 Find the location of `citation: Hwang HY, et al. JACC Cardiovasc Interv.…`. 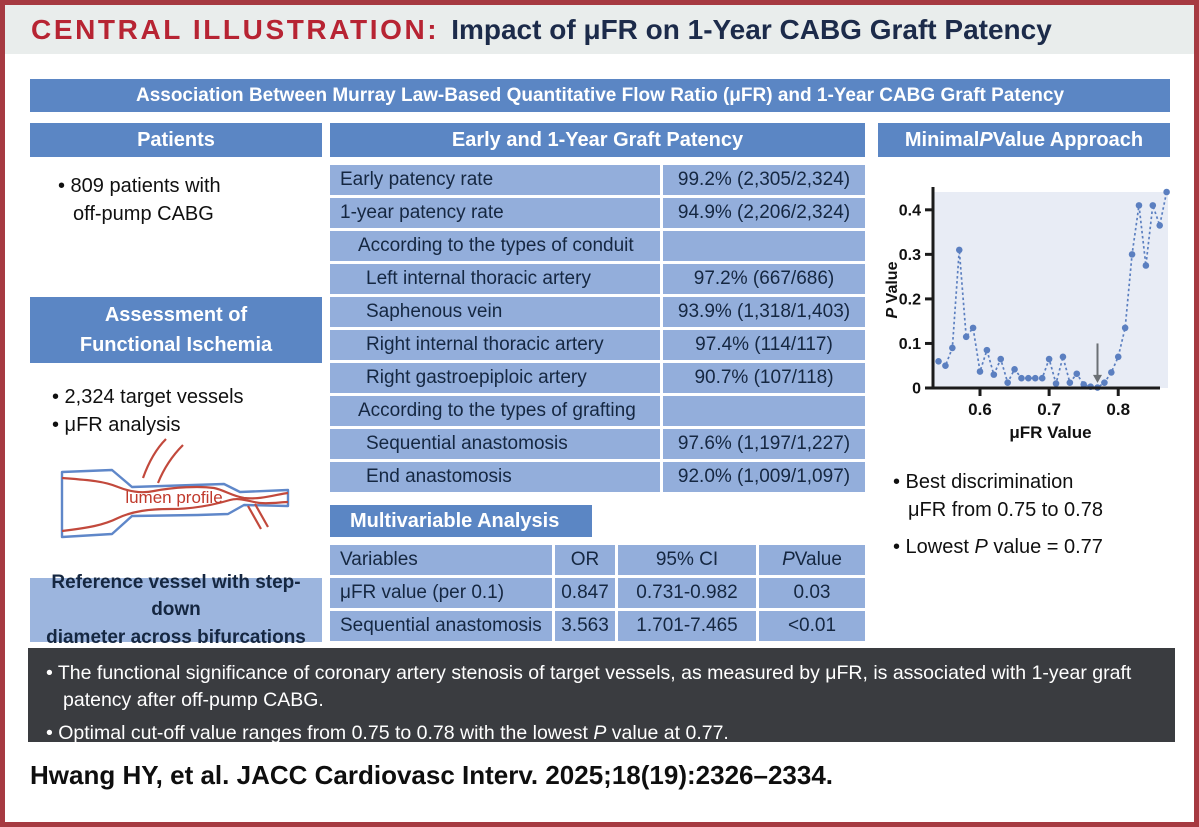

citation: Hwang HY, et al. JACC Cardiovasc Interv.… is located at coordinates (432, 775).